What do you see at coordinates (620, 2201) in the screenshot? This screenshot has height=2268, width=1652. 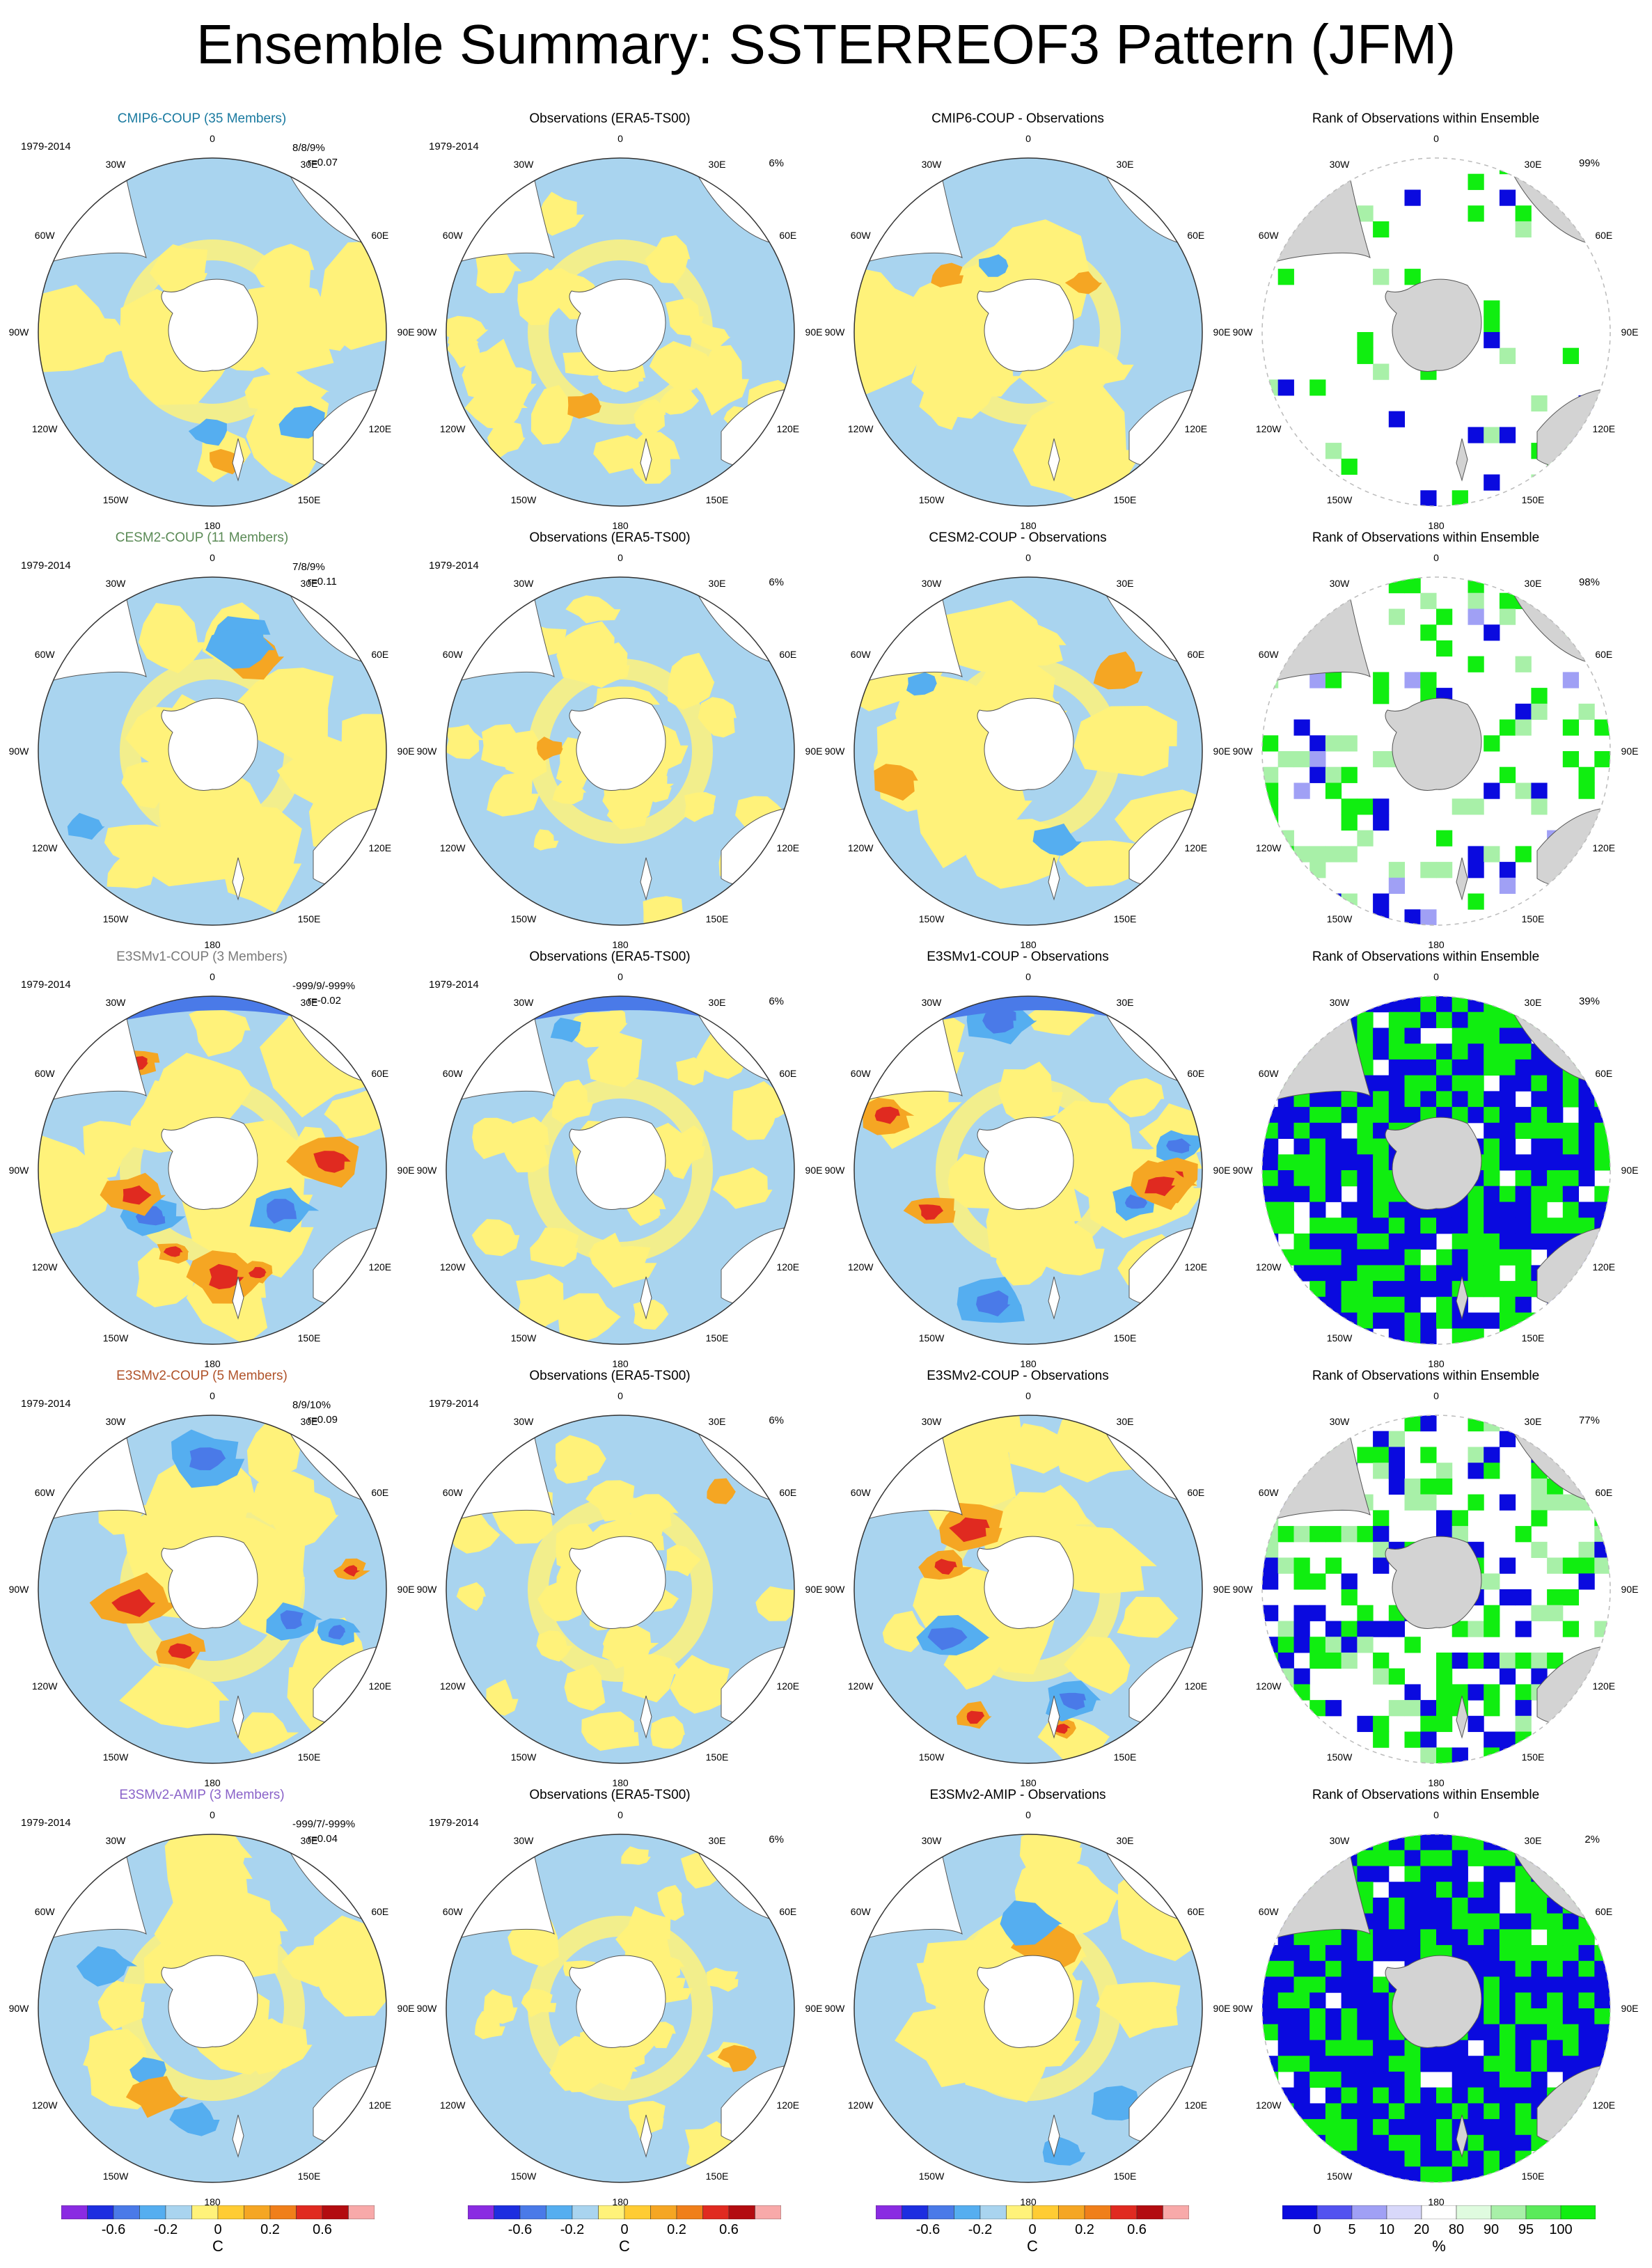 I see `lon-label: 180` at bounding box center [620, 2201].